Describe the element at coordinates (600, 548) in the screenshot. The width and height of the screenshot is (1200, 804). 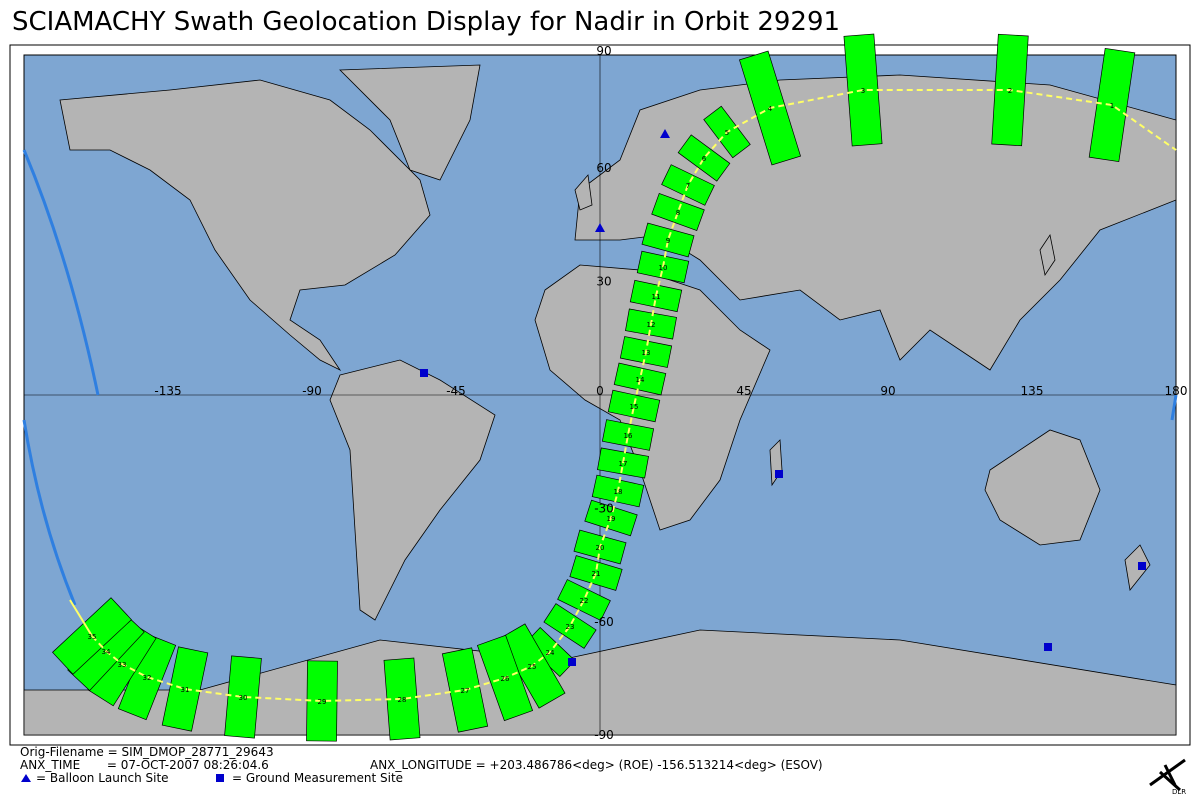
I see `swath-label: 20` at that location.